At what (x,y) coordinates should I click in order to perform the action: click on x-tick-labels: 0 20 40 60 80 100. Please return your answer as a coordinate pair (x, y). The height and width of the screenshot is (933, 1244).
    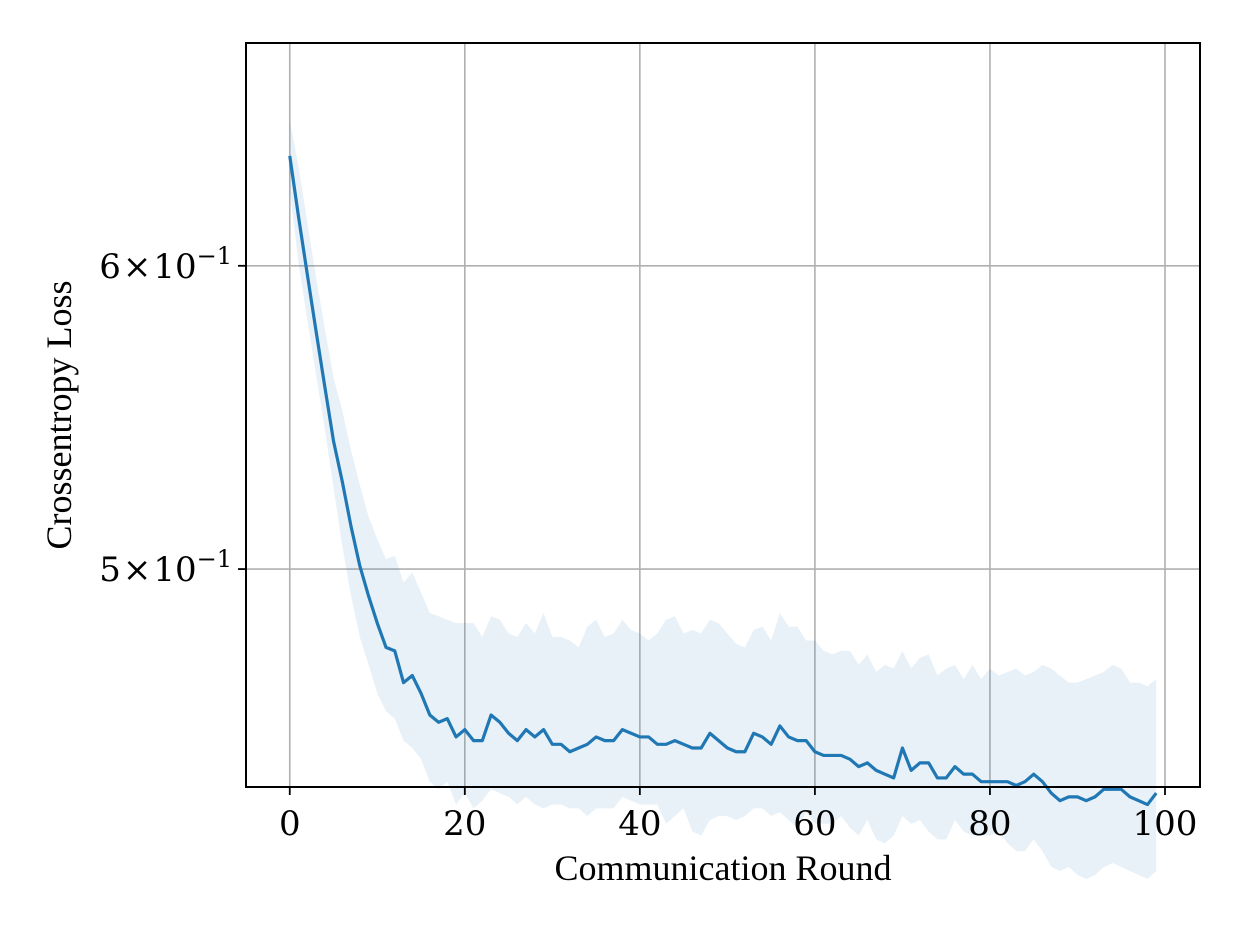
    Looking at the image, I should click on (738, 824).